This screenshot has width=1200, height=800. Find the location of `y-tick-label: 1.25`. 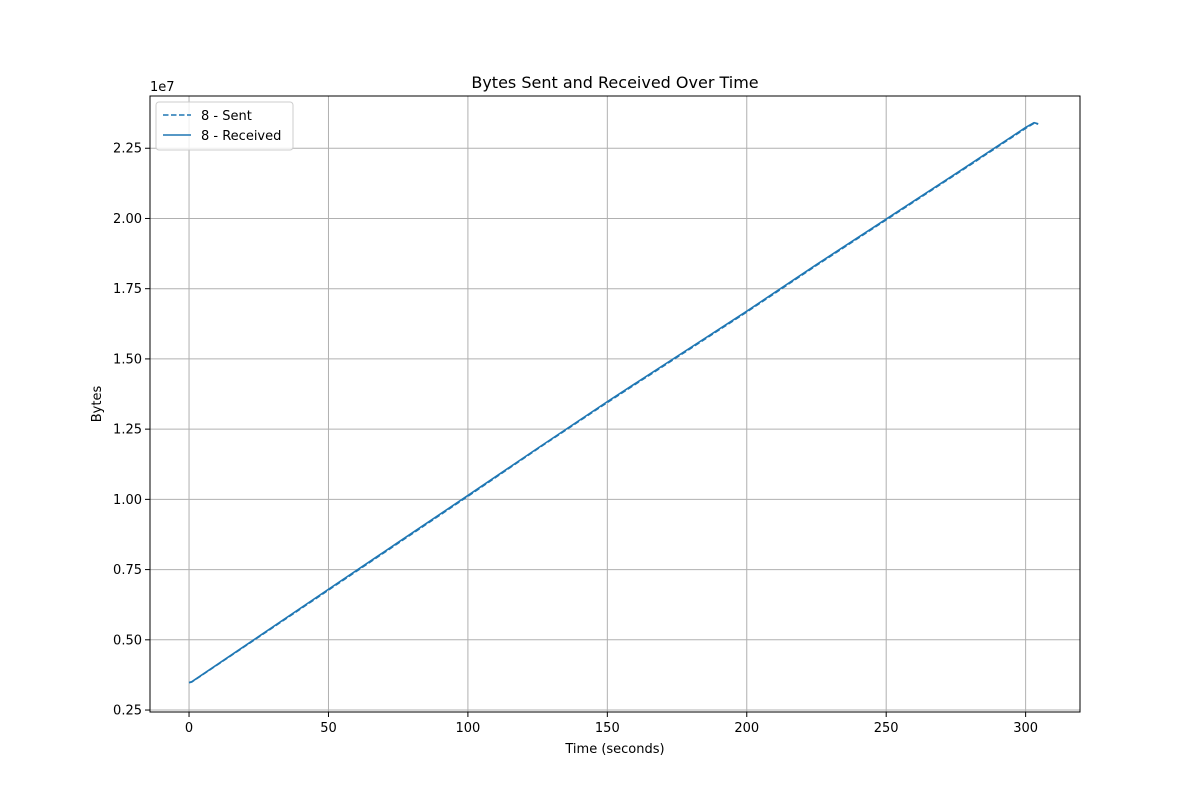

y-tick-label: 1.25 is located at coordinates (127, 430).